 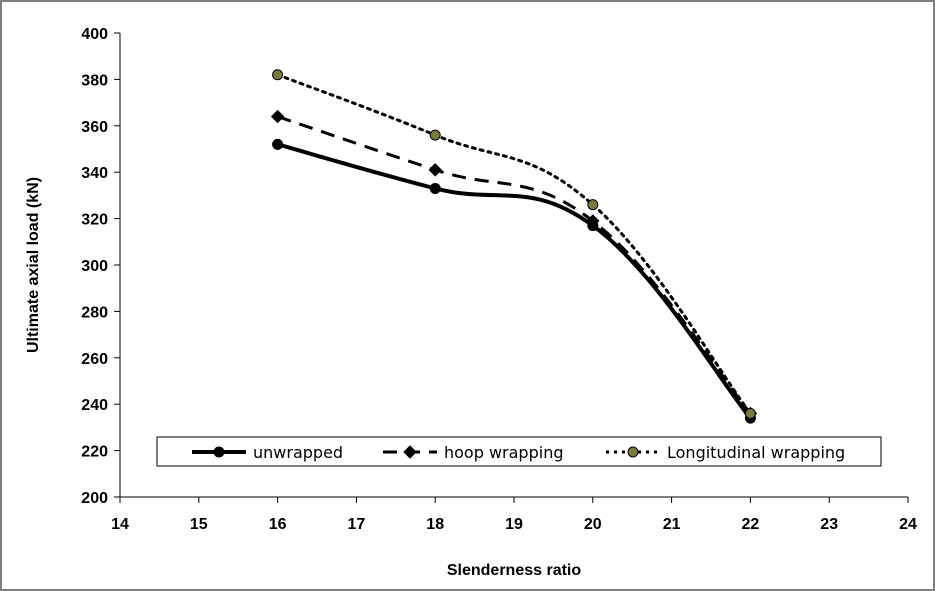 I want to click on legend-item: hoop wrapping, so click(x=473, y=452).